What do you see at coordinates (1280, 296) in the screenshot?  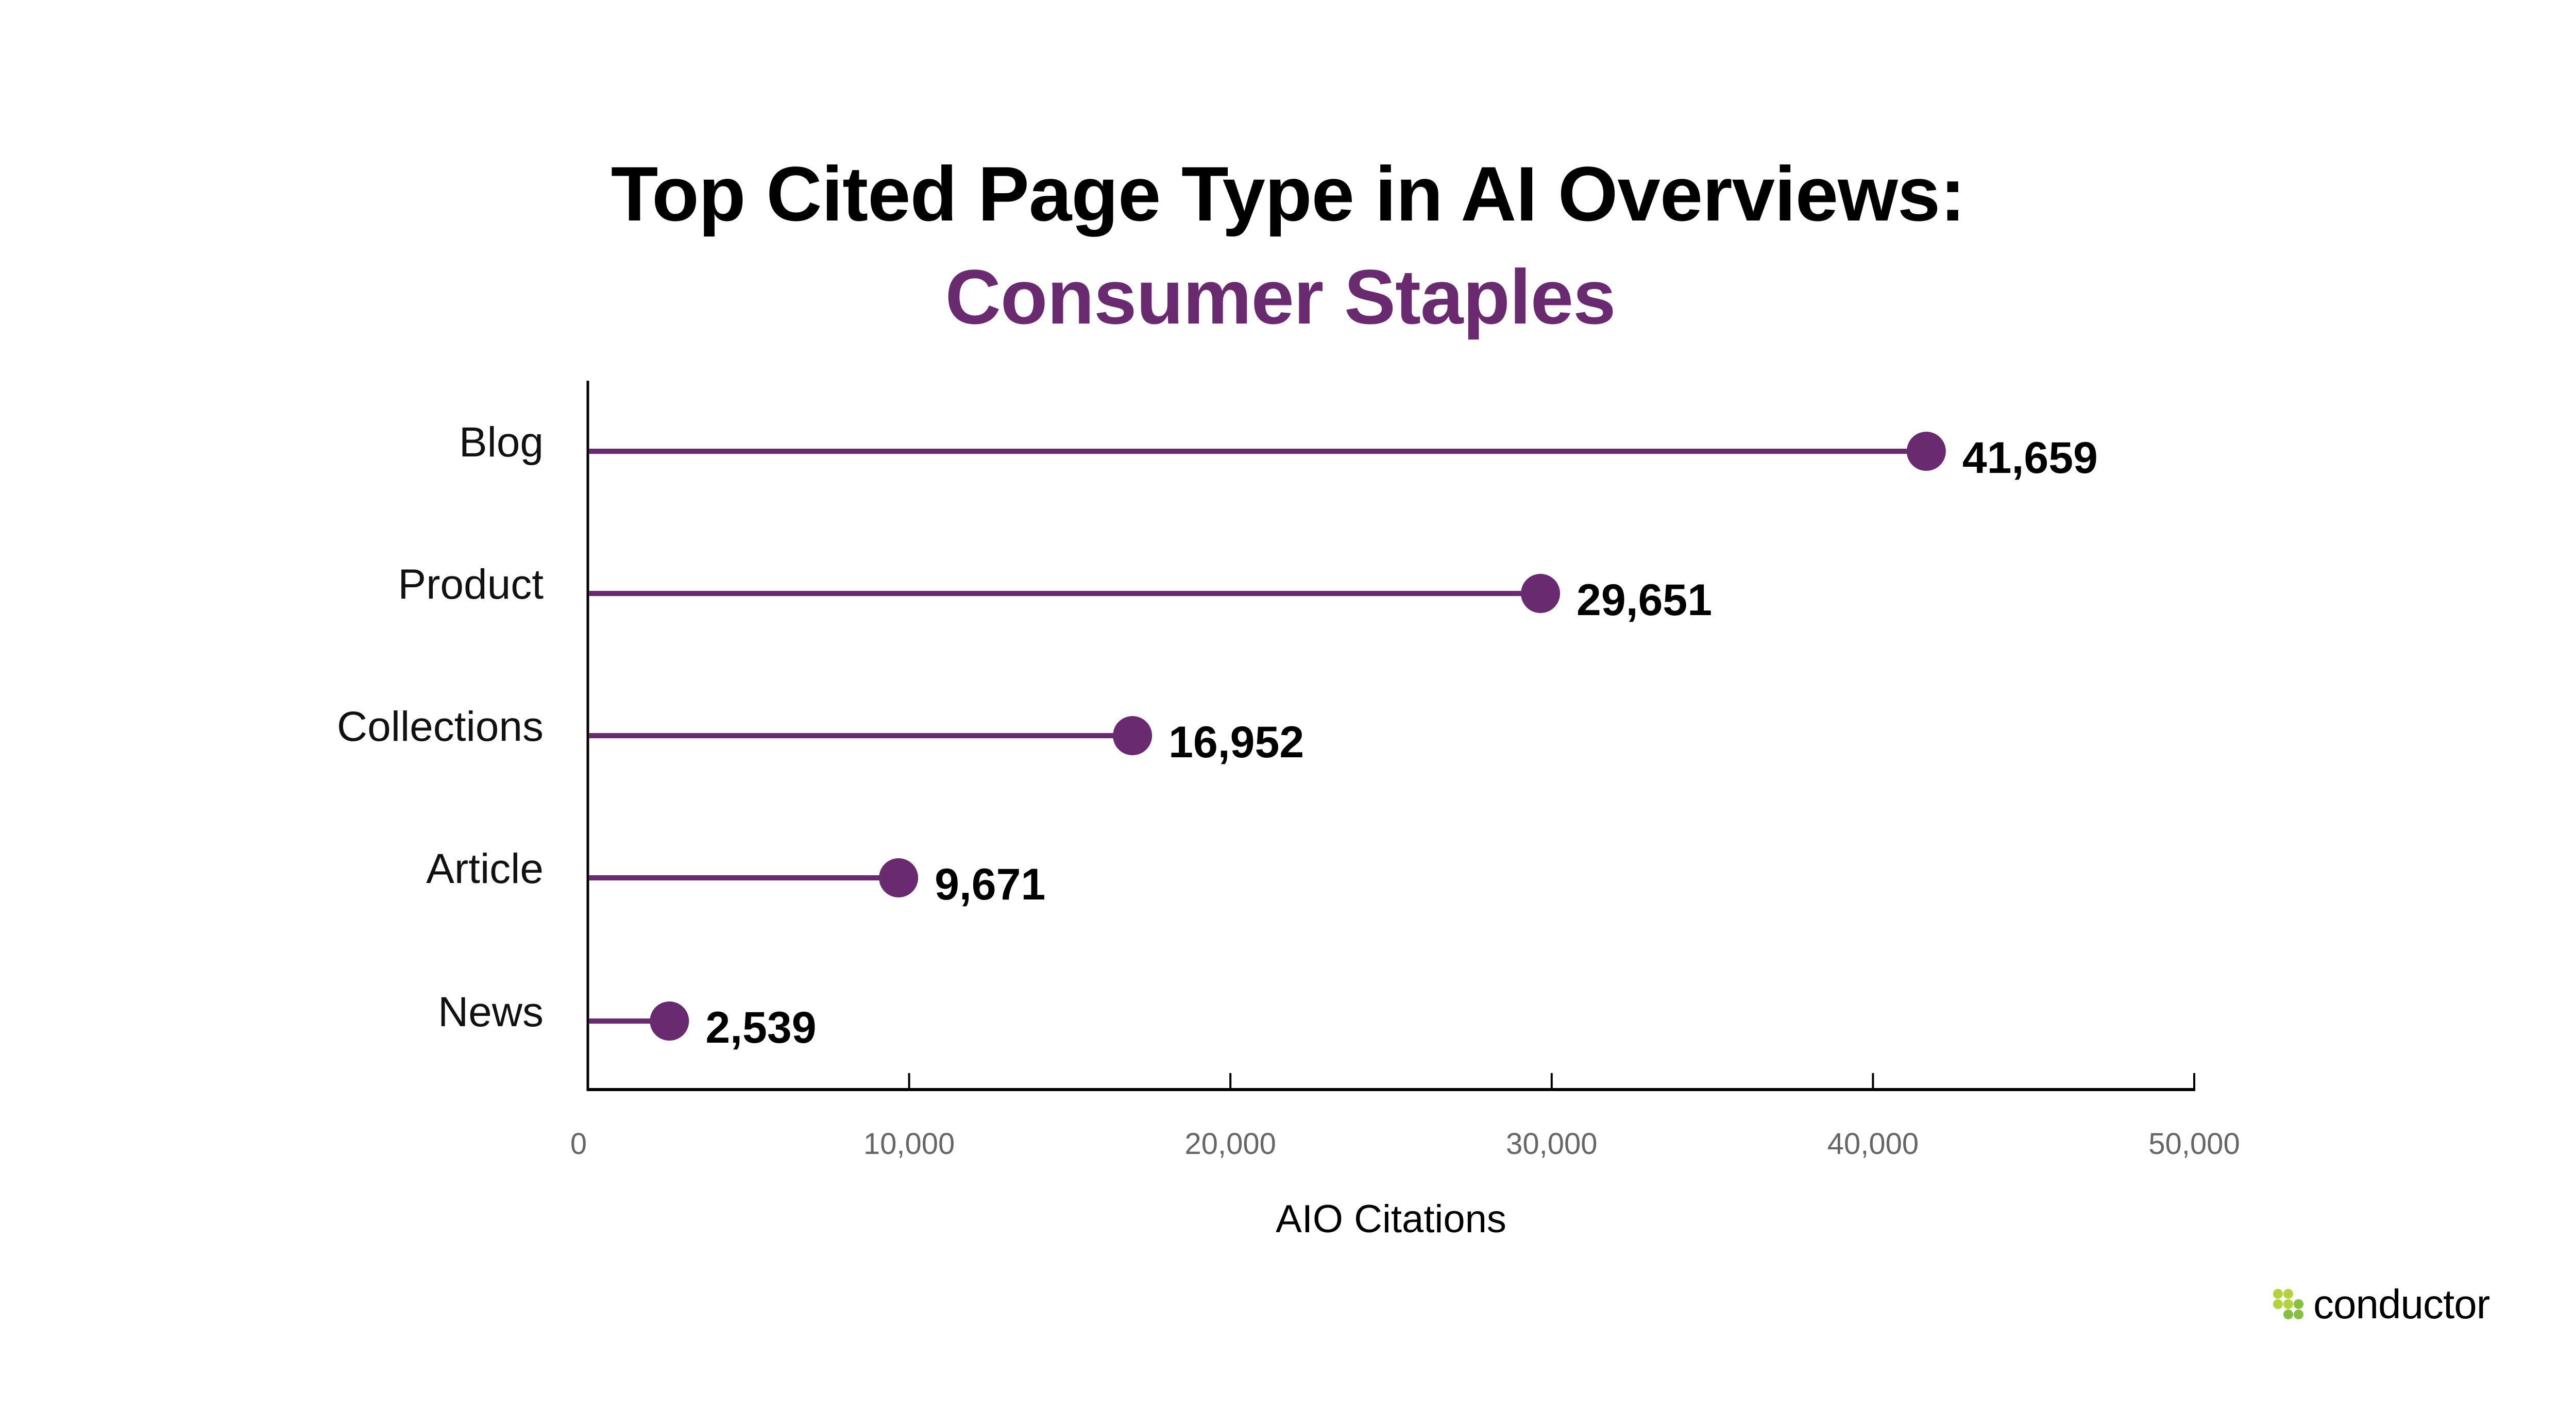 I see `chart-subtitle: Consumer Staples` at bounding box center [1280, 296].